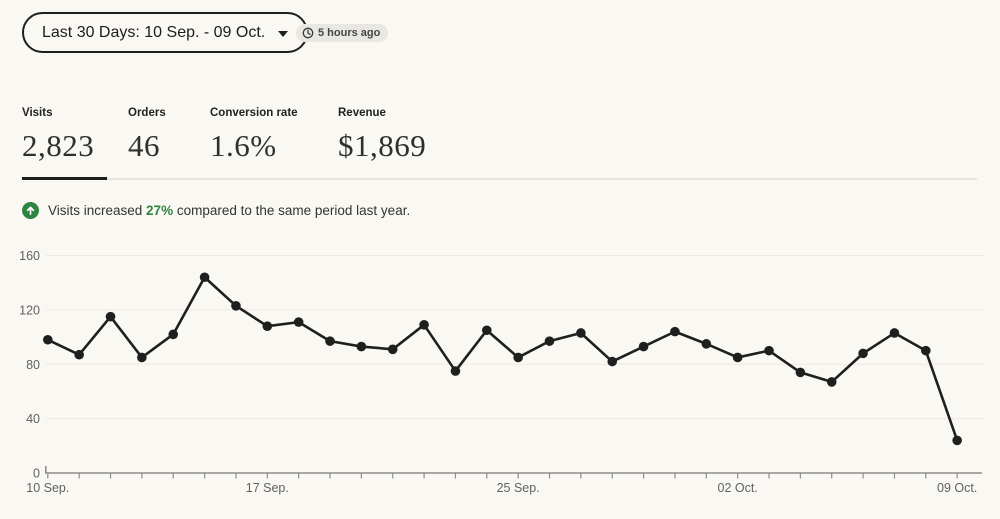 This screenshot has height=519, width=1000. What do you see at coordinates (267, 488) in the screenshot?
I see `x-axis-label: 17 Sep.` at bounding box center [267, 488].